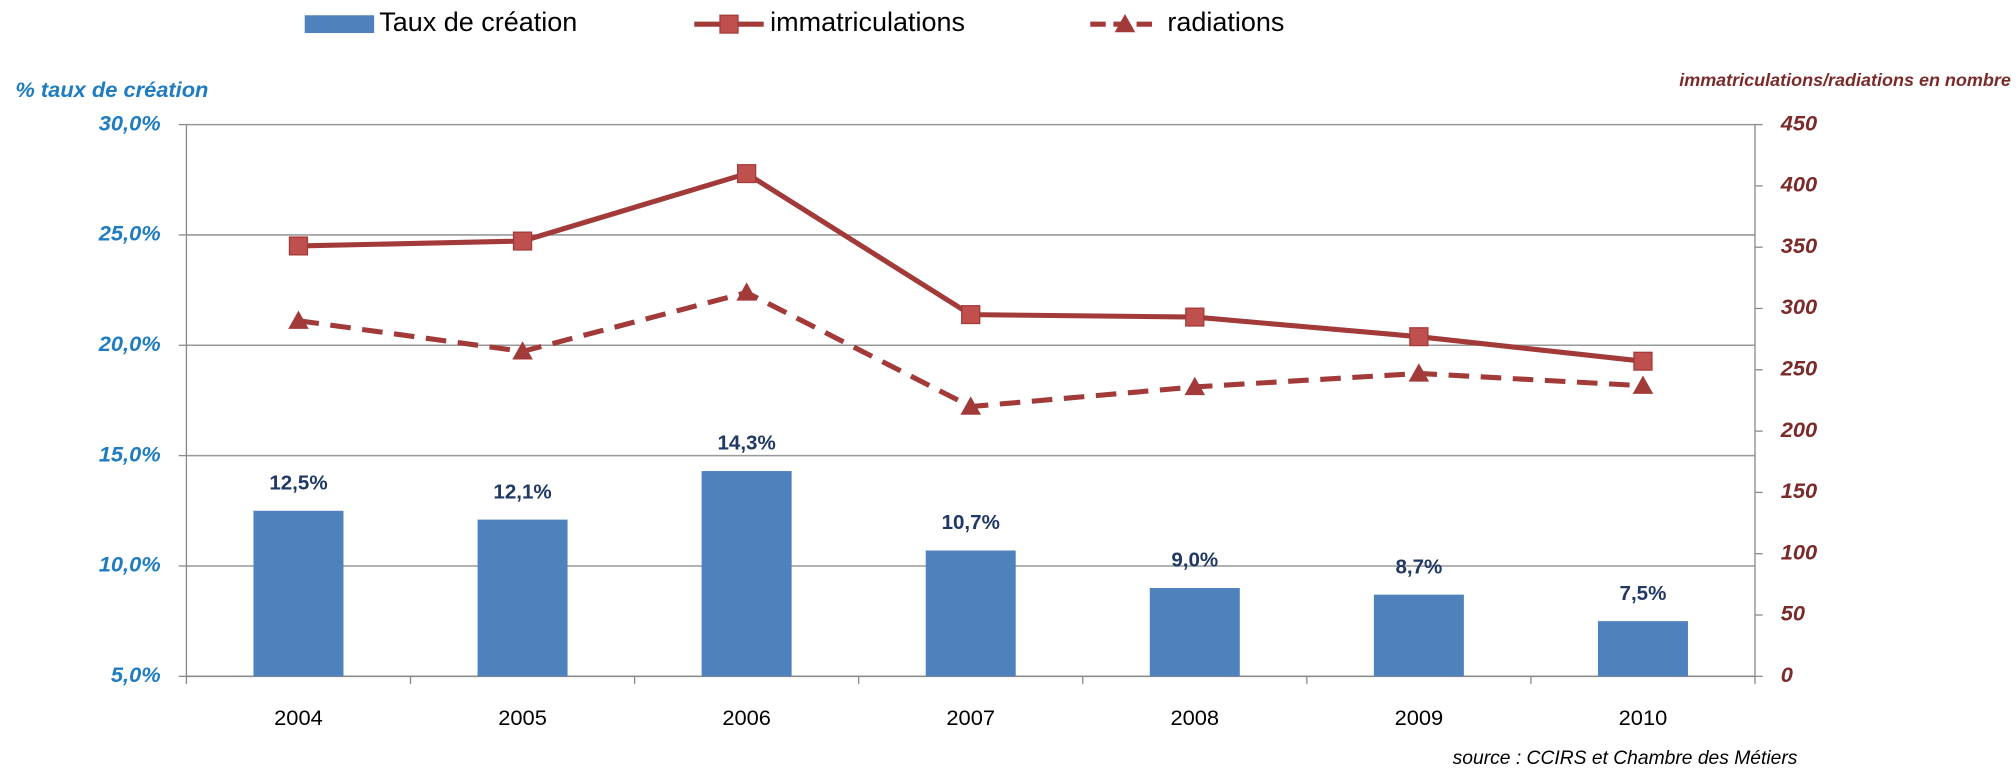  Describe the element at coordinates (478, 22) in the screenshot. I see `legend-label: Taux de création` at that location.